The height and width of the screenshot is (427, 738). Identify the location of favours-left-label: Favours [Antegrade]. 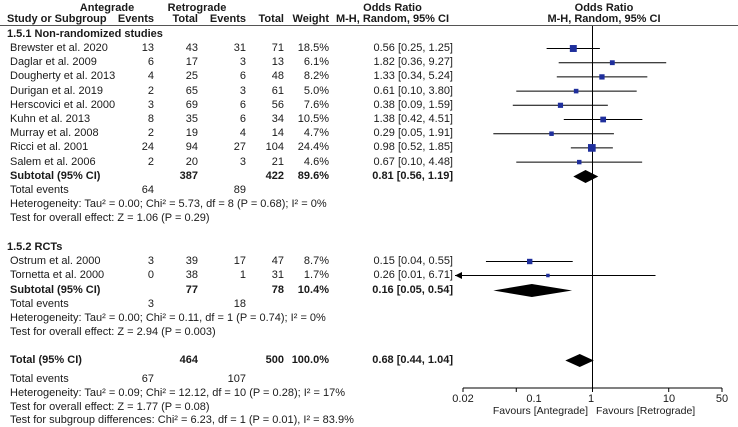
(540, 411).